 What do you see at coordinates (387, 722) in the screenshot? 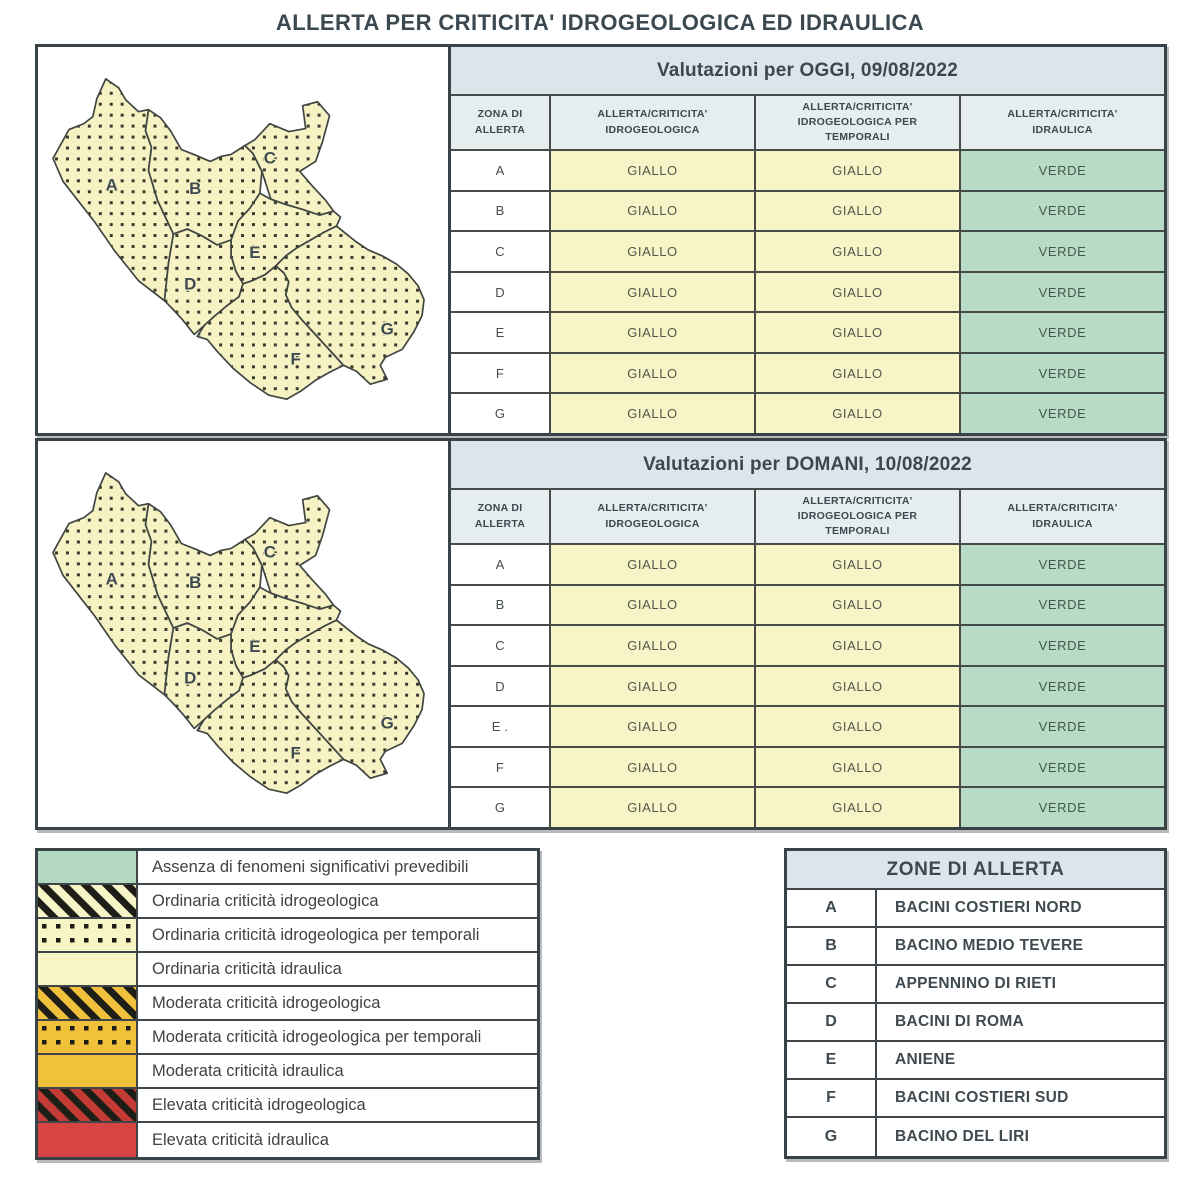
I see `zone-label: G` at bounding box center [387, 722].